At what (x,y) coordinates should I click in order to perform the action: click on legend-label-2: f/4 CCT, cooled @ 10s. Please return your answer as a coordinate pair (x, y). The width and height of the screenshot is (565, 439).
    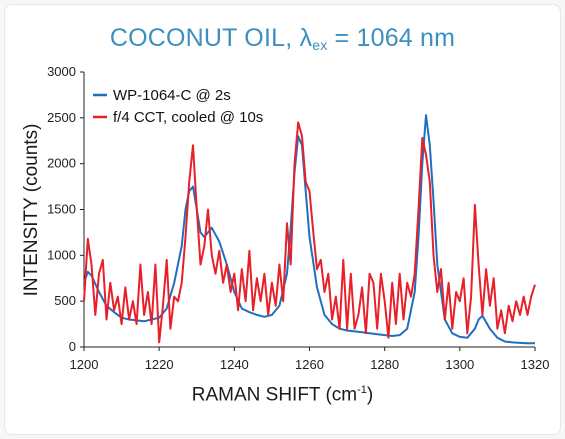
    Looking at the image, I should click on (188, 117).